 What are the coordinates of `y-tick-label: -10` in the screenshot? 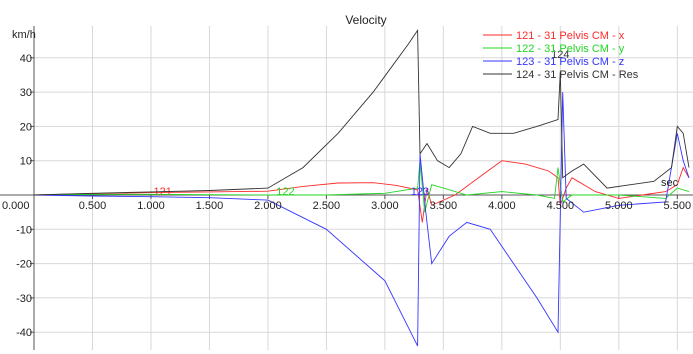 It's located at (24, 230).